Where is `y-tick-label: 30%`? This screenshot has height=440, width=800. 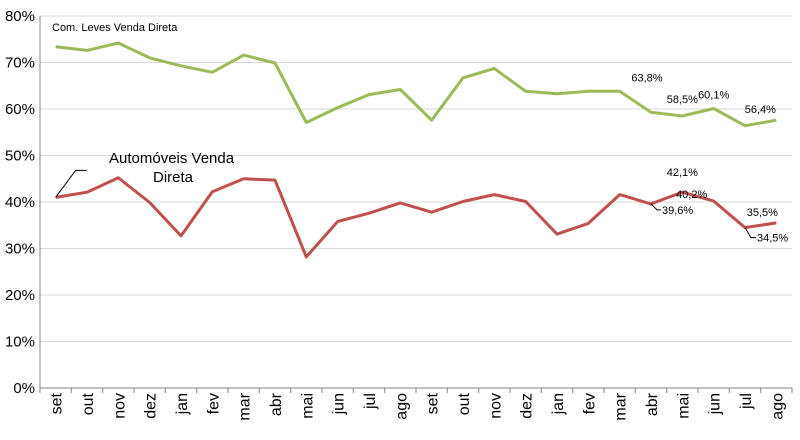
y-tick-label: 30% is located at coordinates (20, 249).